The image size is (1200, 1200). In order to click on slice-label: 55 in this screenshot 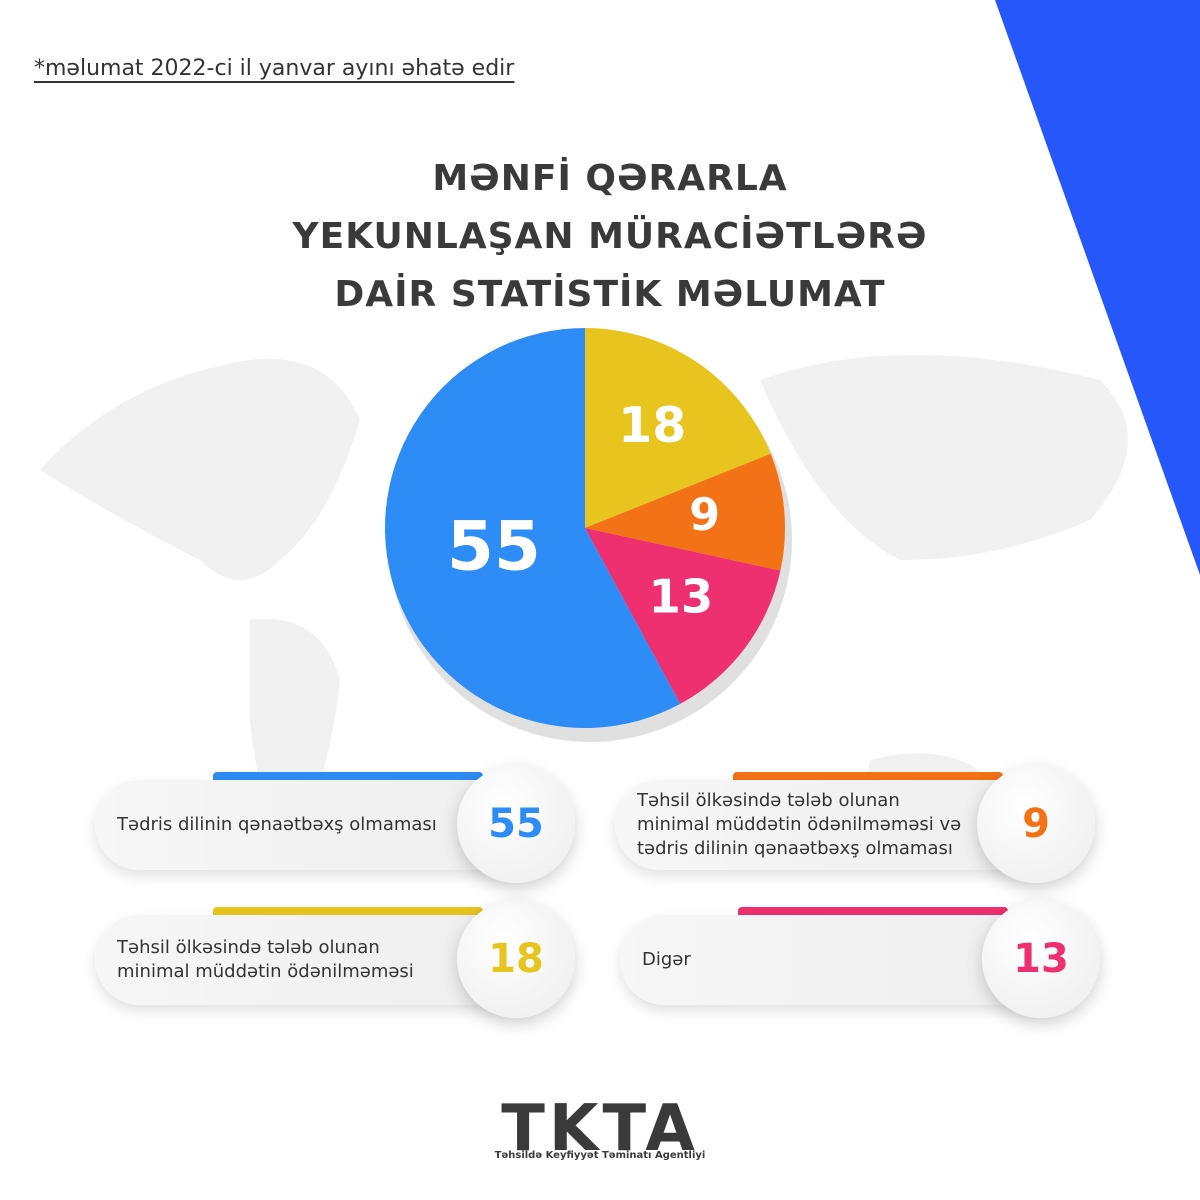, I will do `click(494, 546)`.